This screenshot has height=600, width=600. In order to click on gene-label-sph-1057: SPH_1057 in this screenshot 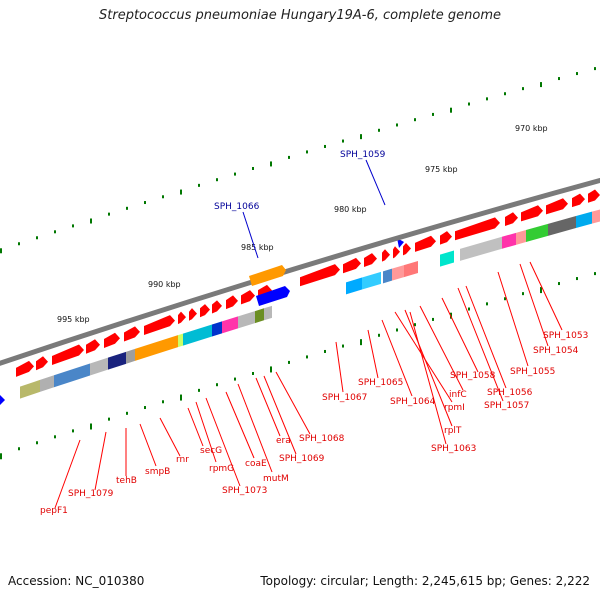, I will do `click(506, 406)`.